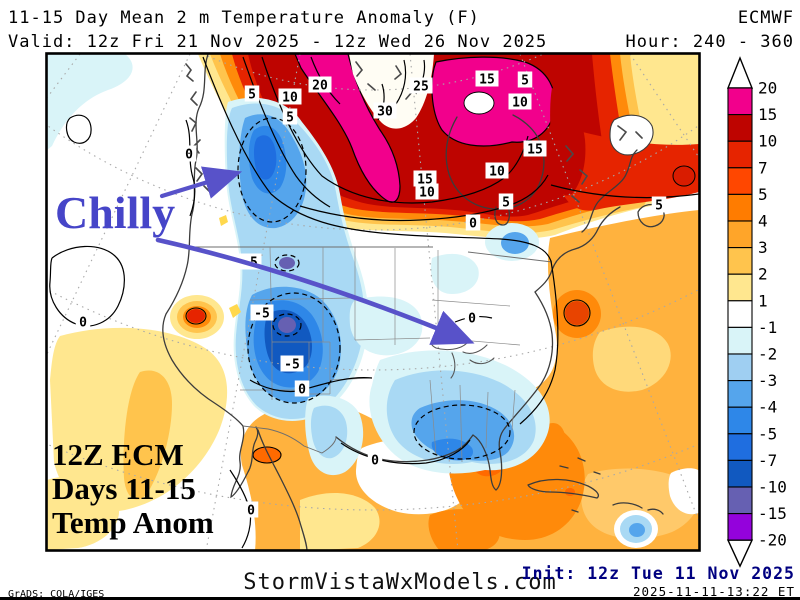 Image resolution: width=800 pixels, height=600 pixels. I want to click on colorbar-tick-label: 20, so click(767, 88).